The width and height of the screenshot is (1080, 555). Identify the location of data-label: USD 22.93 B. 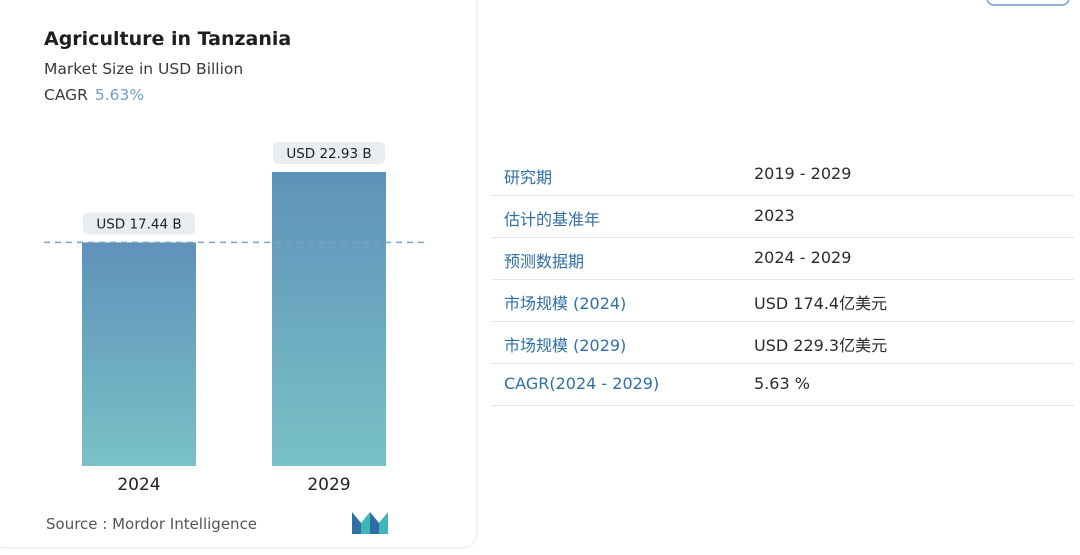
(328, 154).